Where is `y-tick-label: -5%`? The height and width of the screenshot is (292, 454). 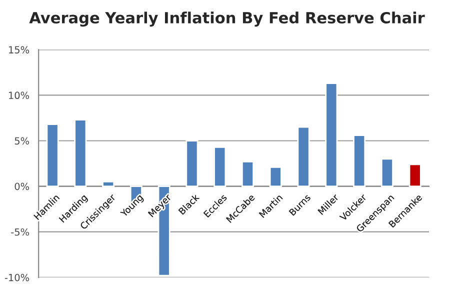 y-tick-label: -5% is located at coordinates (20, 232).